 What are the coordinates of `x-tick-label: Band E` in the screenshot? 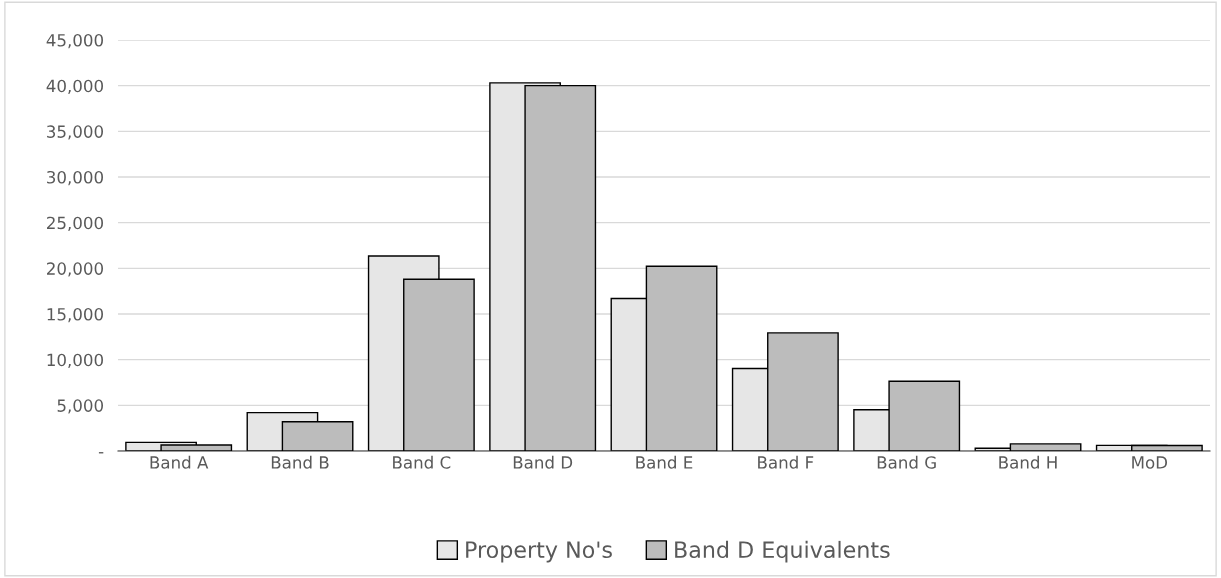 It's located at (664, 462).